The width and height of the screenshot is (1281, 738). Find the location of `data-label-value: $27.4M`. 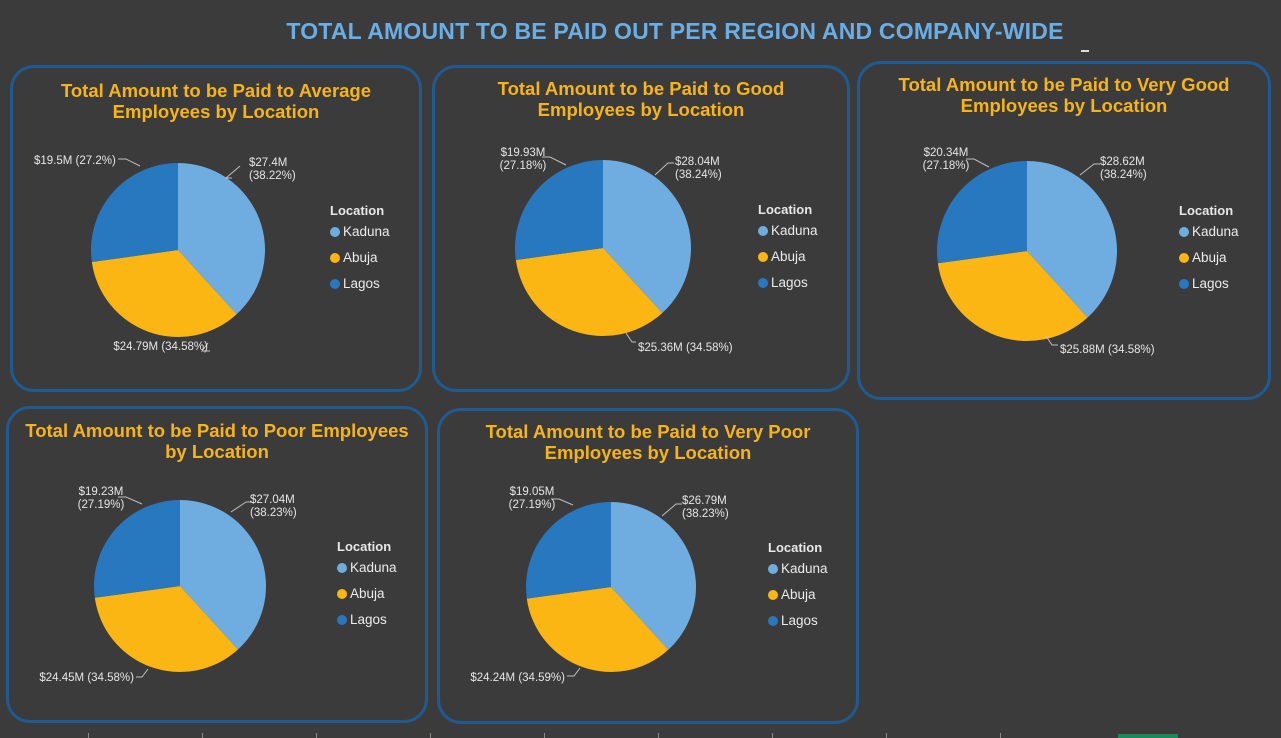

data-label-value: $27.4M is located at coordinates (268, 163).